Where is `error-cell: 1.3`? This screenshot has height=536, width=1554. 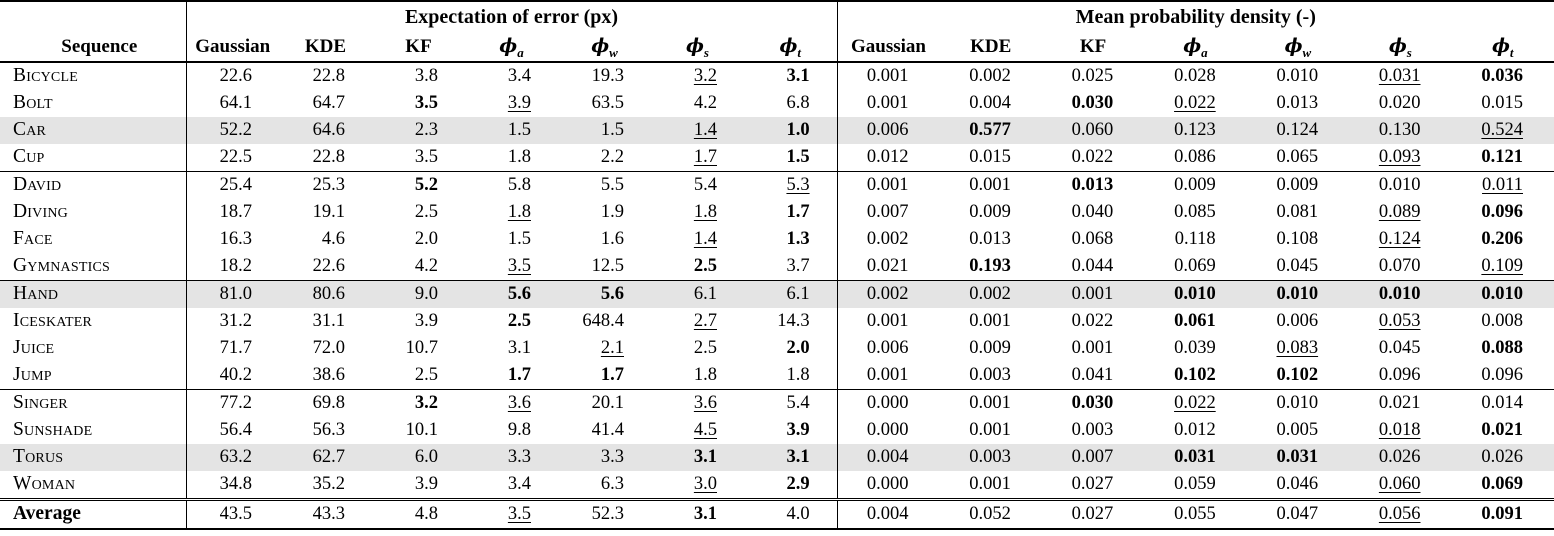 error-cell: 1.3 is located at coordinates (790, 239).